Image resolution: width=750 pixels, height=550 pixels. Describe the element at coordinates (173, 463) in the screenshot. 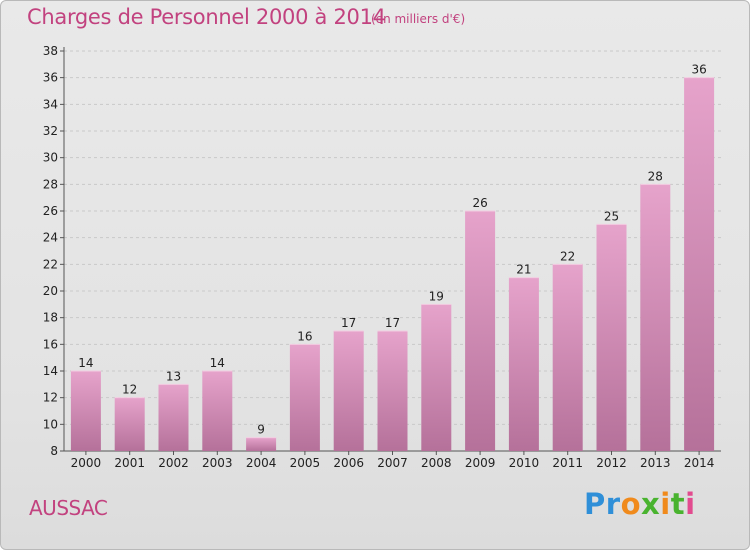

I see `x-tick-label: 2002` at that location.